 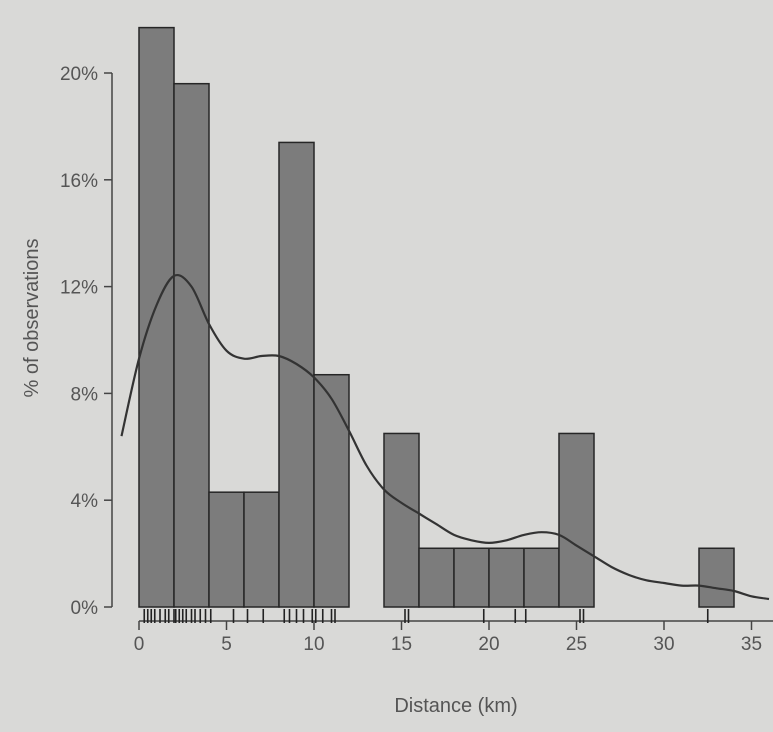 I want to click on y-tick-label: 20%, so click(x=79, y=74).